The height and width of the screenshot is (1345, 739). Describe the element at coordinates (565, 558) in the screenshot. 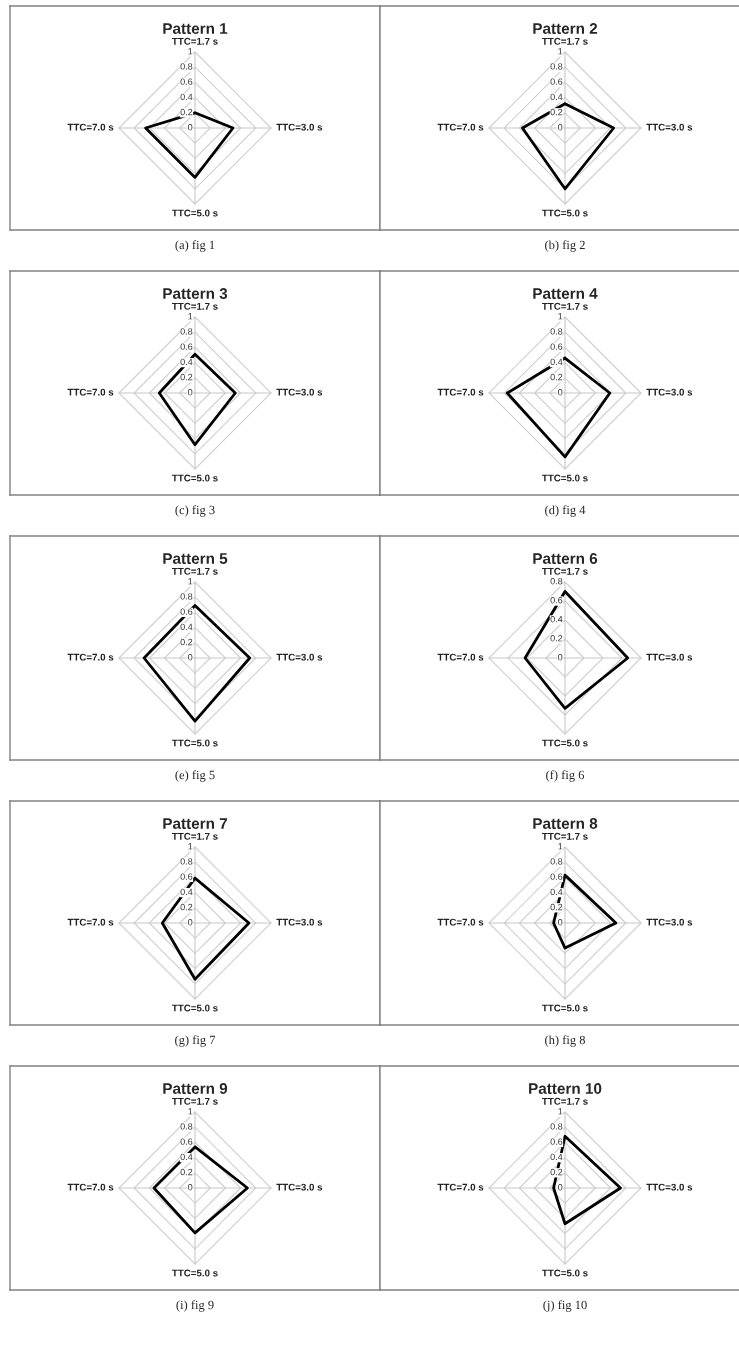

I see `chart-title: Pattern 6` at that location.